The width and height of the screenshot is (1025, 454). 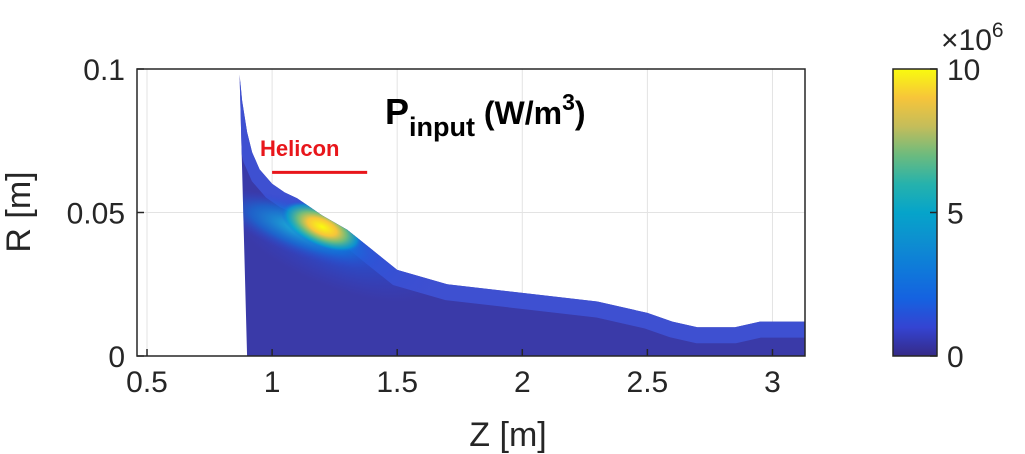 What do you see at coordinates (518, 113) in the screenshot?
I see `title-unit: (W/m` at bounding box center [518, 113].